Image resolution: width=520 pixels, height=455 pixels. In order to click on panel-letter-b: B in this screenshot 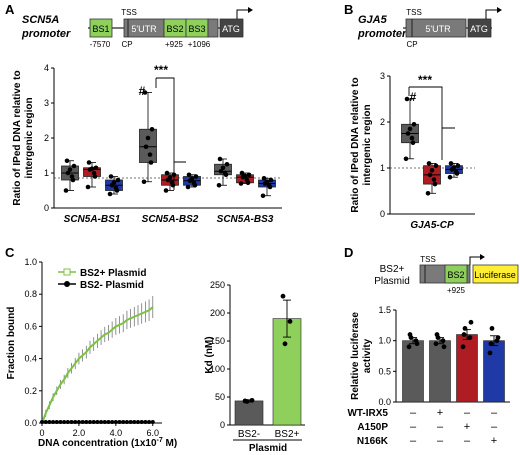, I will do `click(349, 9)`.